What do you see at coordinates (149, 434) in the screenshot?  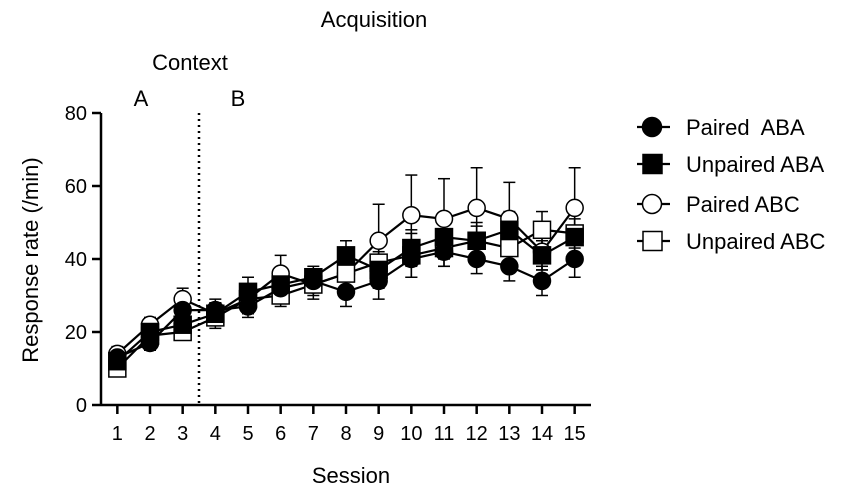 I see `x-tick-label: 2` at bounding box center [149, 434].